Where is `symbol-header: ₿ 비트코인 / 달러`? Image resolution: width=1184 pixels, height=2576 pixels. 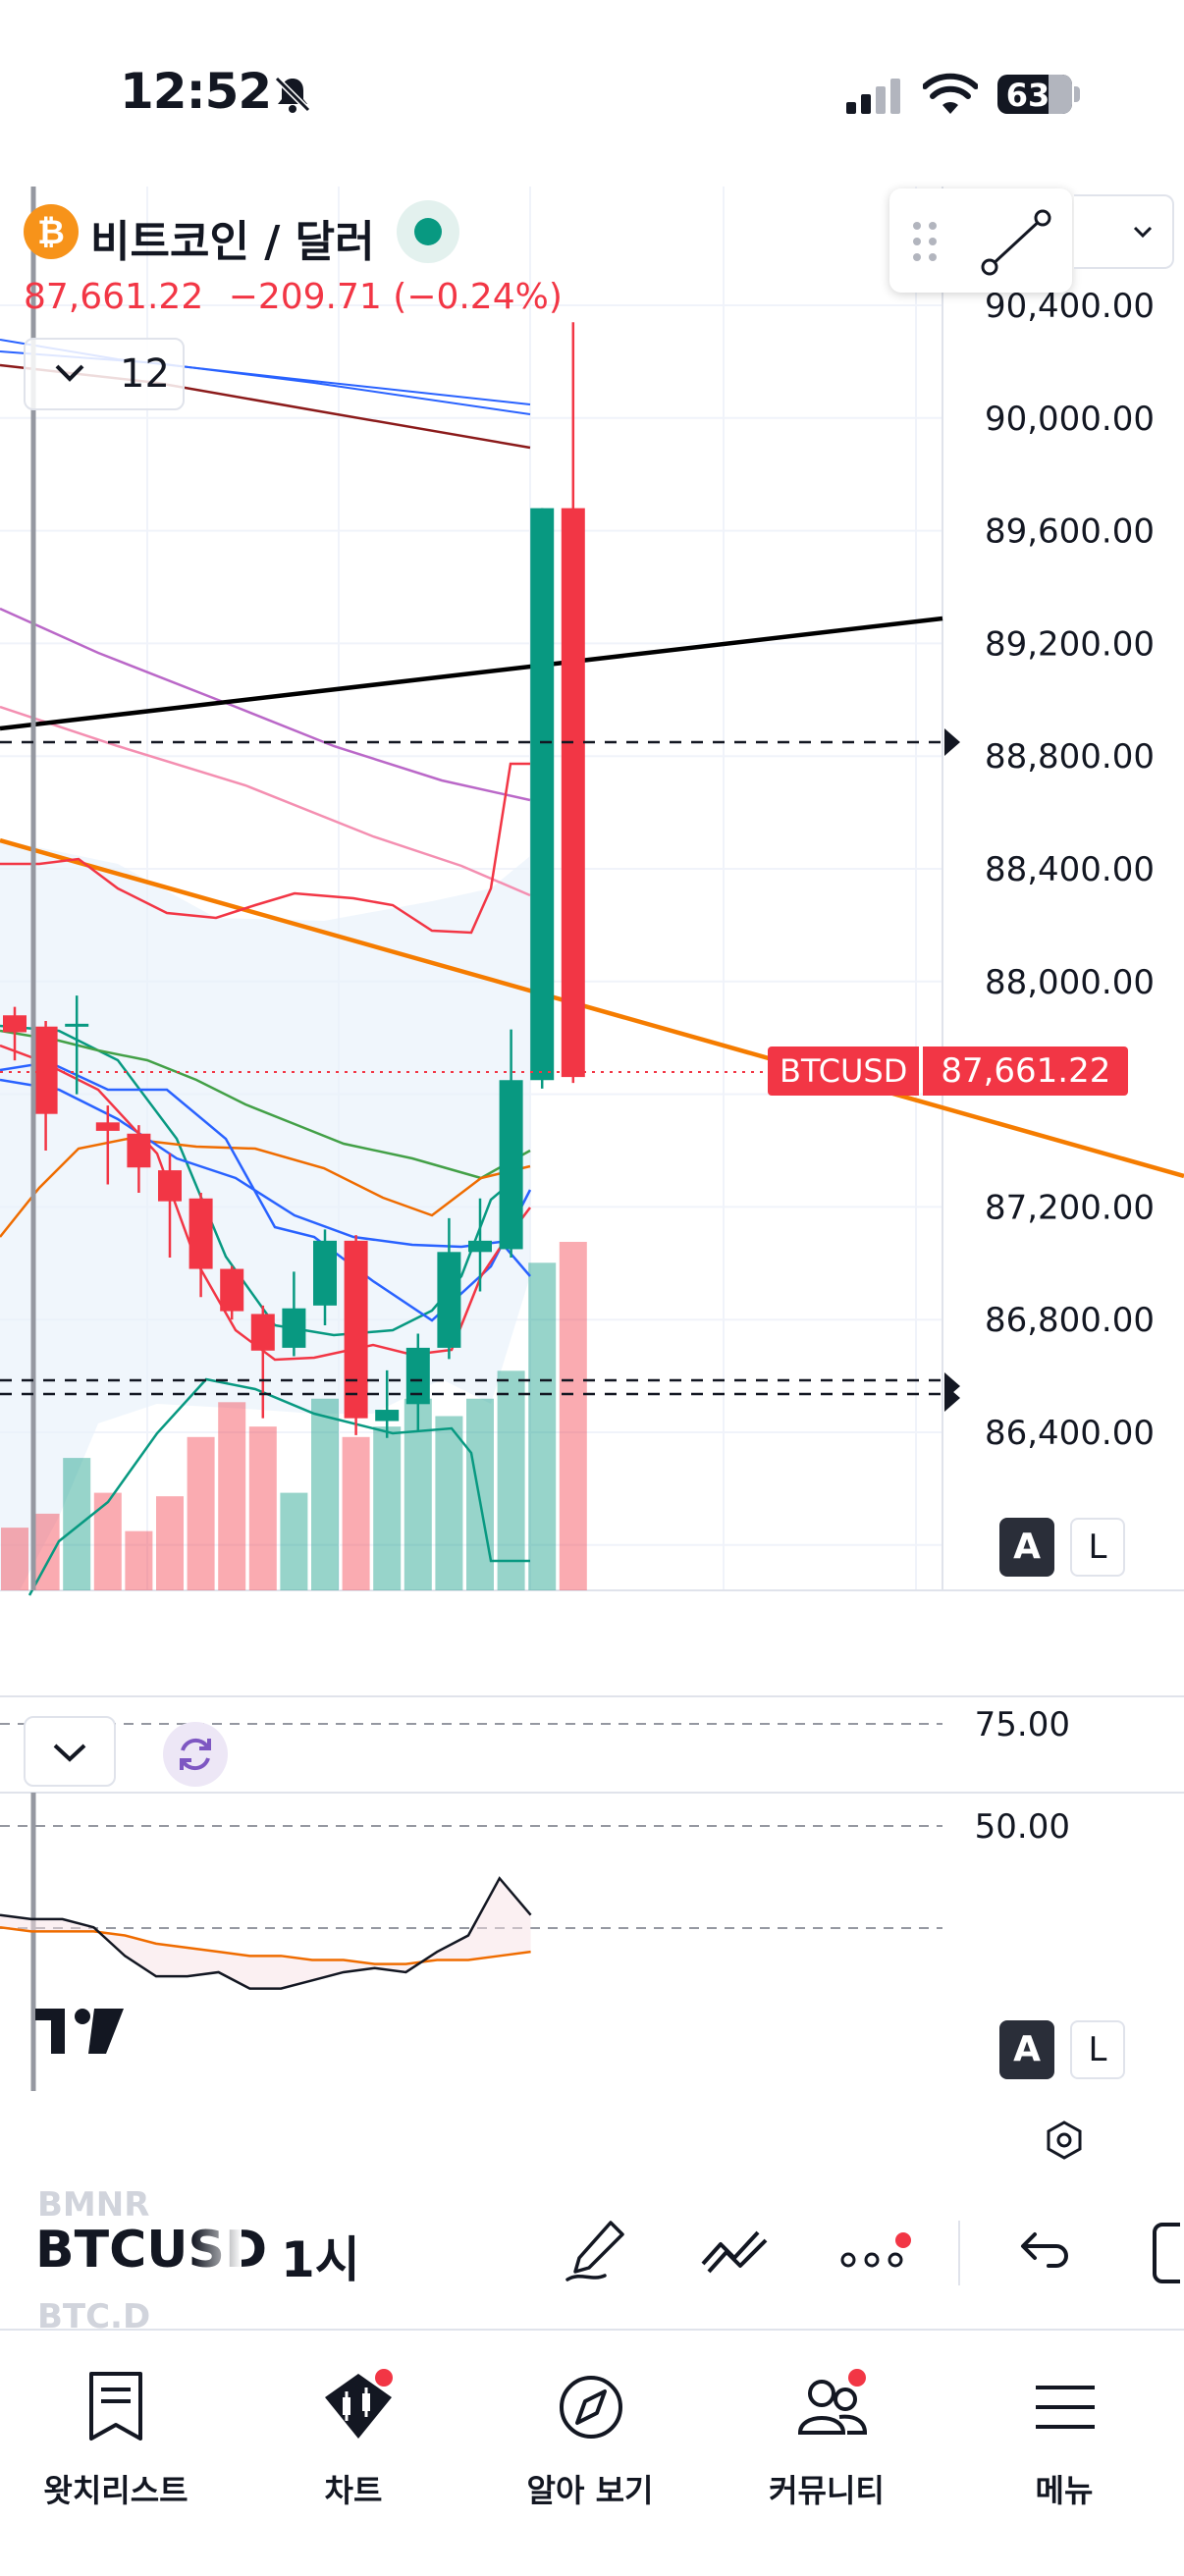 symbol-header: ₿ 비트코인 / 달러 is located at coordinates (249, 233).